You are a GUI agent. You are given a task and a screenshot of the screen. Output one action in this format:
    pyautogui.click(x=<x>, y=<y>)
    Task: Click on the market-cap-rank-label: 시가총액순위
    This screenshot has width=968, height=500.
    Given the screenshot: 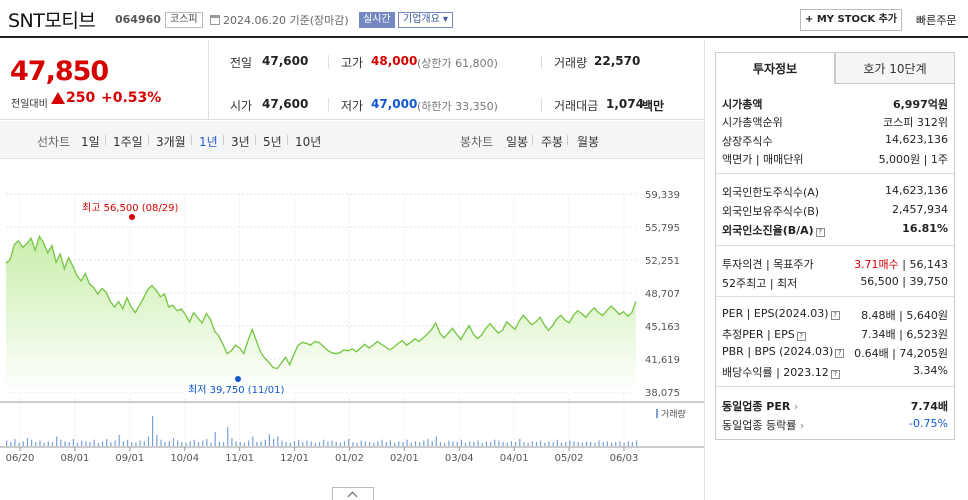 What is the action you would take?
    pyautogui.click(x=752, y=122)
    